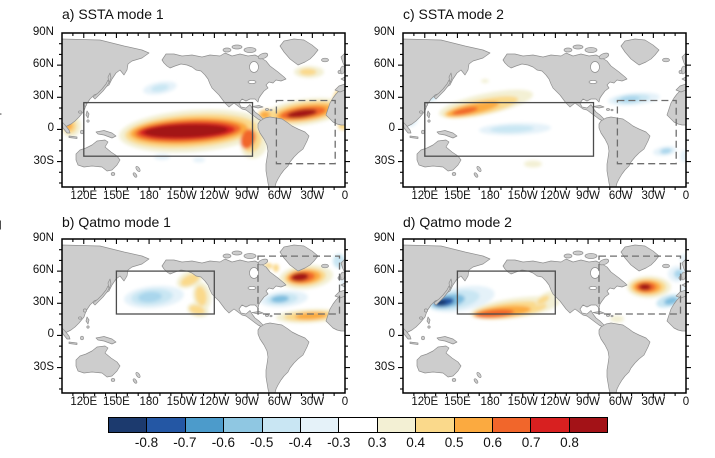  What do you see at coordinates (544, 318) in the screenshot?
I see `map-panel-qatmo-mode2` at bounding box center [544, 318].